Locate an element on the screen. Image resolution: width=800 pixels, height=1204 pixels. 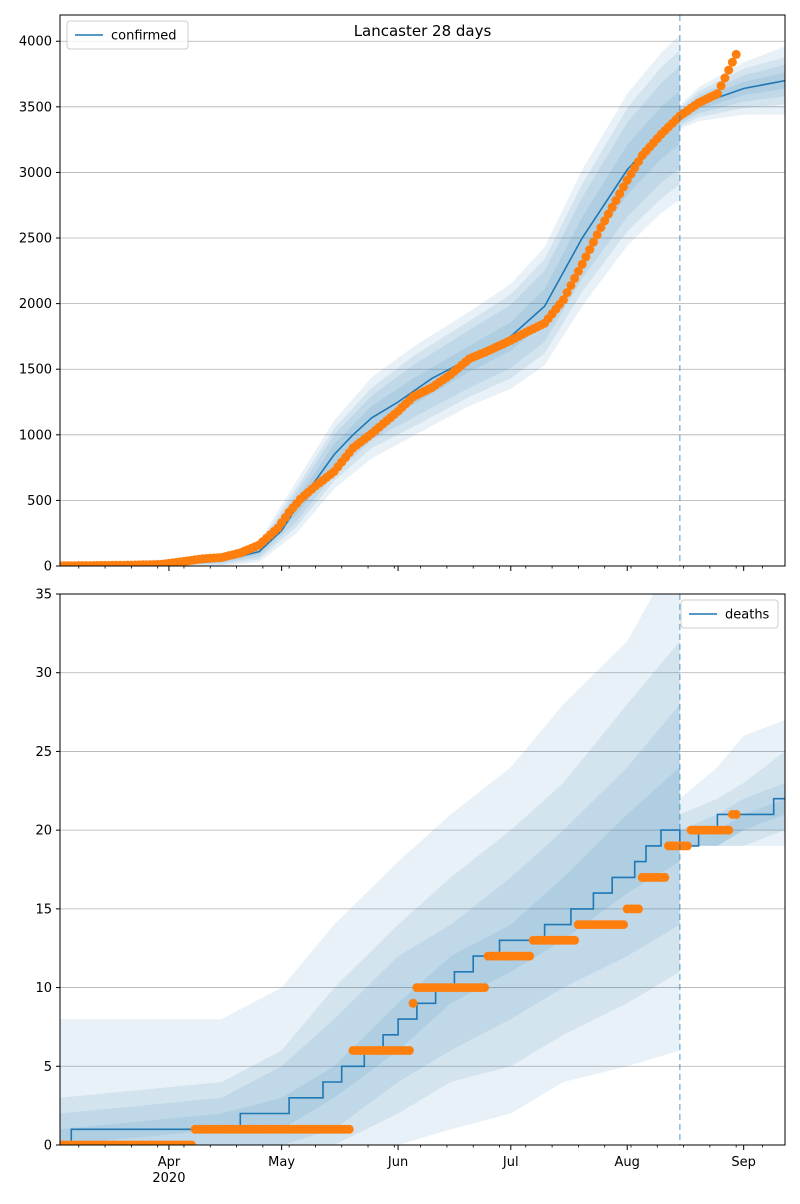
legend: deaths is located at coordinates (729, 614).